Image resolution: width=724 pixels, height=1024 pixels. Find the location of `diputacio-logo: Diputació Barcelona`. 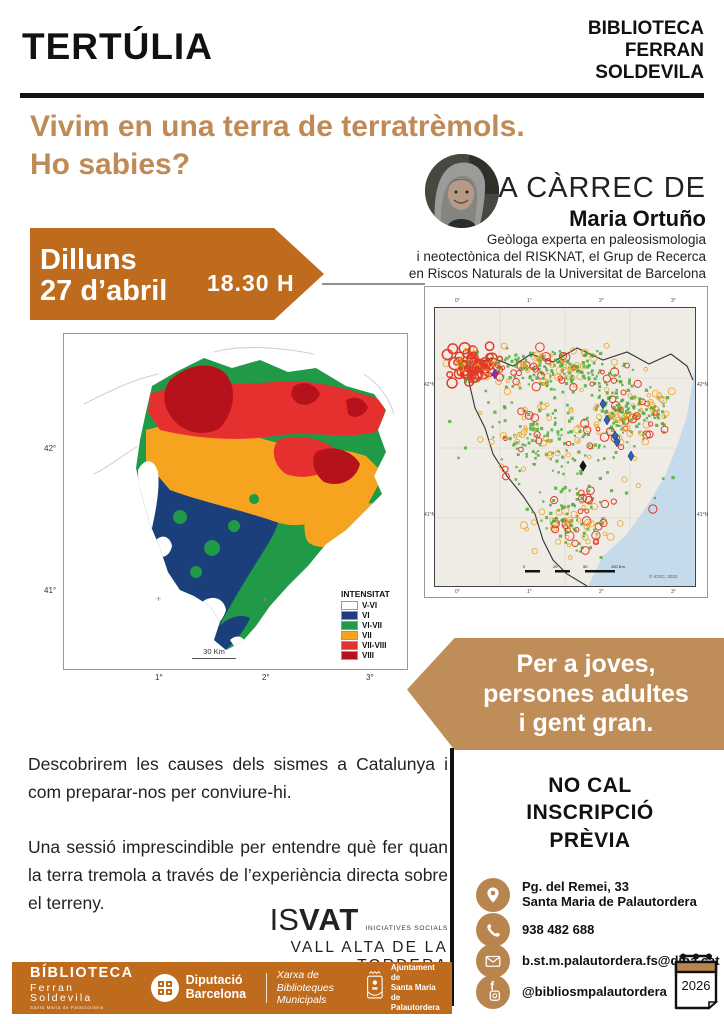

diputacio-logo: Diputació Barcelona is located at coordinates (198, 988).